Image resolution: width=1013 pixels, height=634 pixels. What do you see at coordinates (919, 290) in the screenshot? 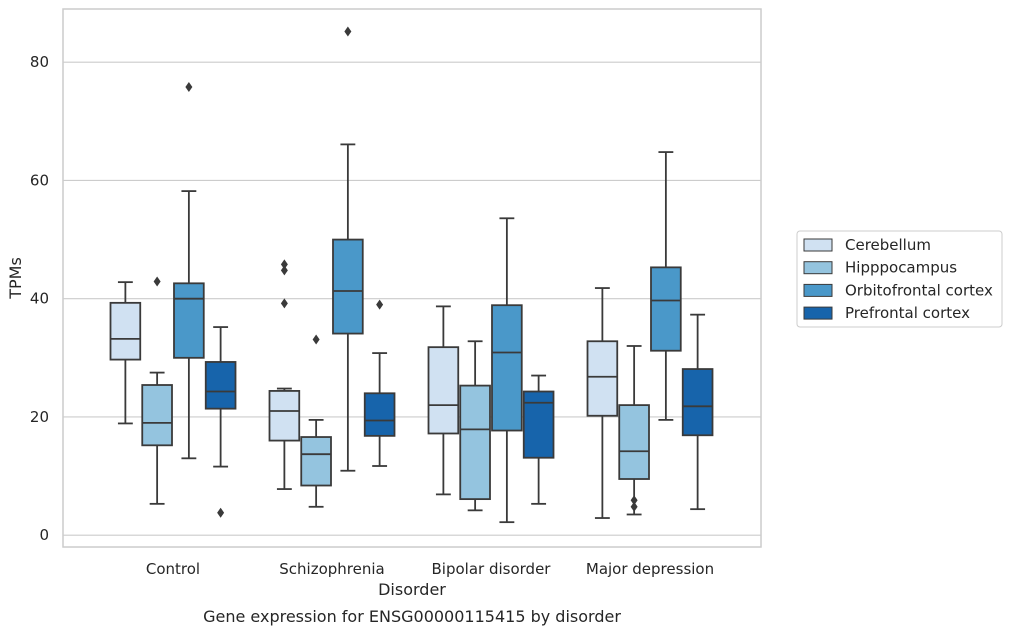
I see `legend-label: Orbitofrontal cortex` at bounding box center [919, 290].